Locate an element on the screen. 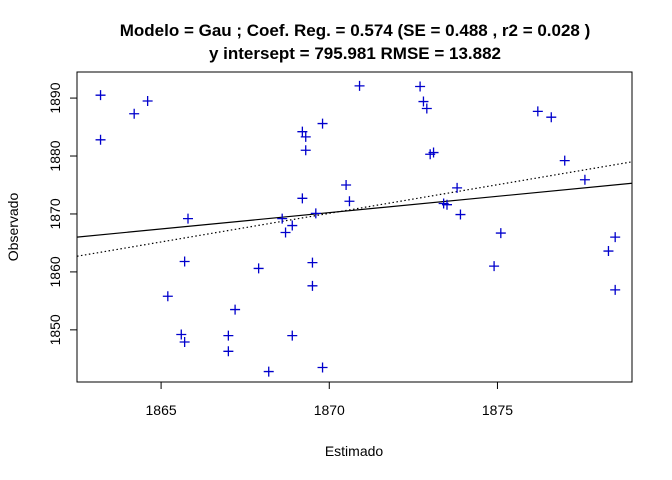 Image resolution: width=672 pixels, height=480 pixels. y-tick-label: 1860 is located at coordinates (55, 271).